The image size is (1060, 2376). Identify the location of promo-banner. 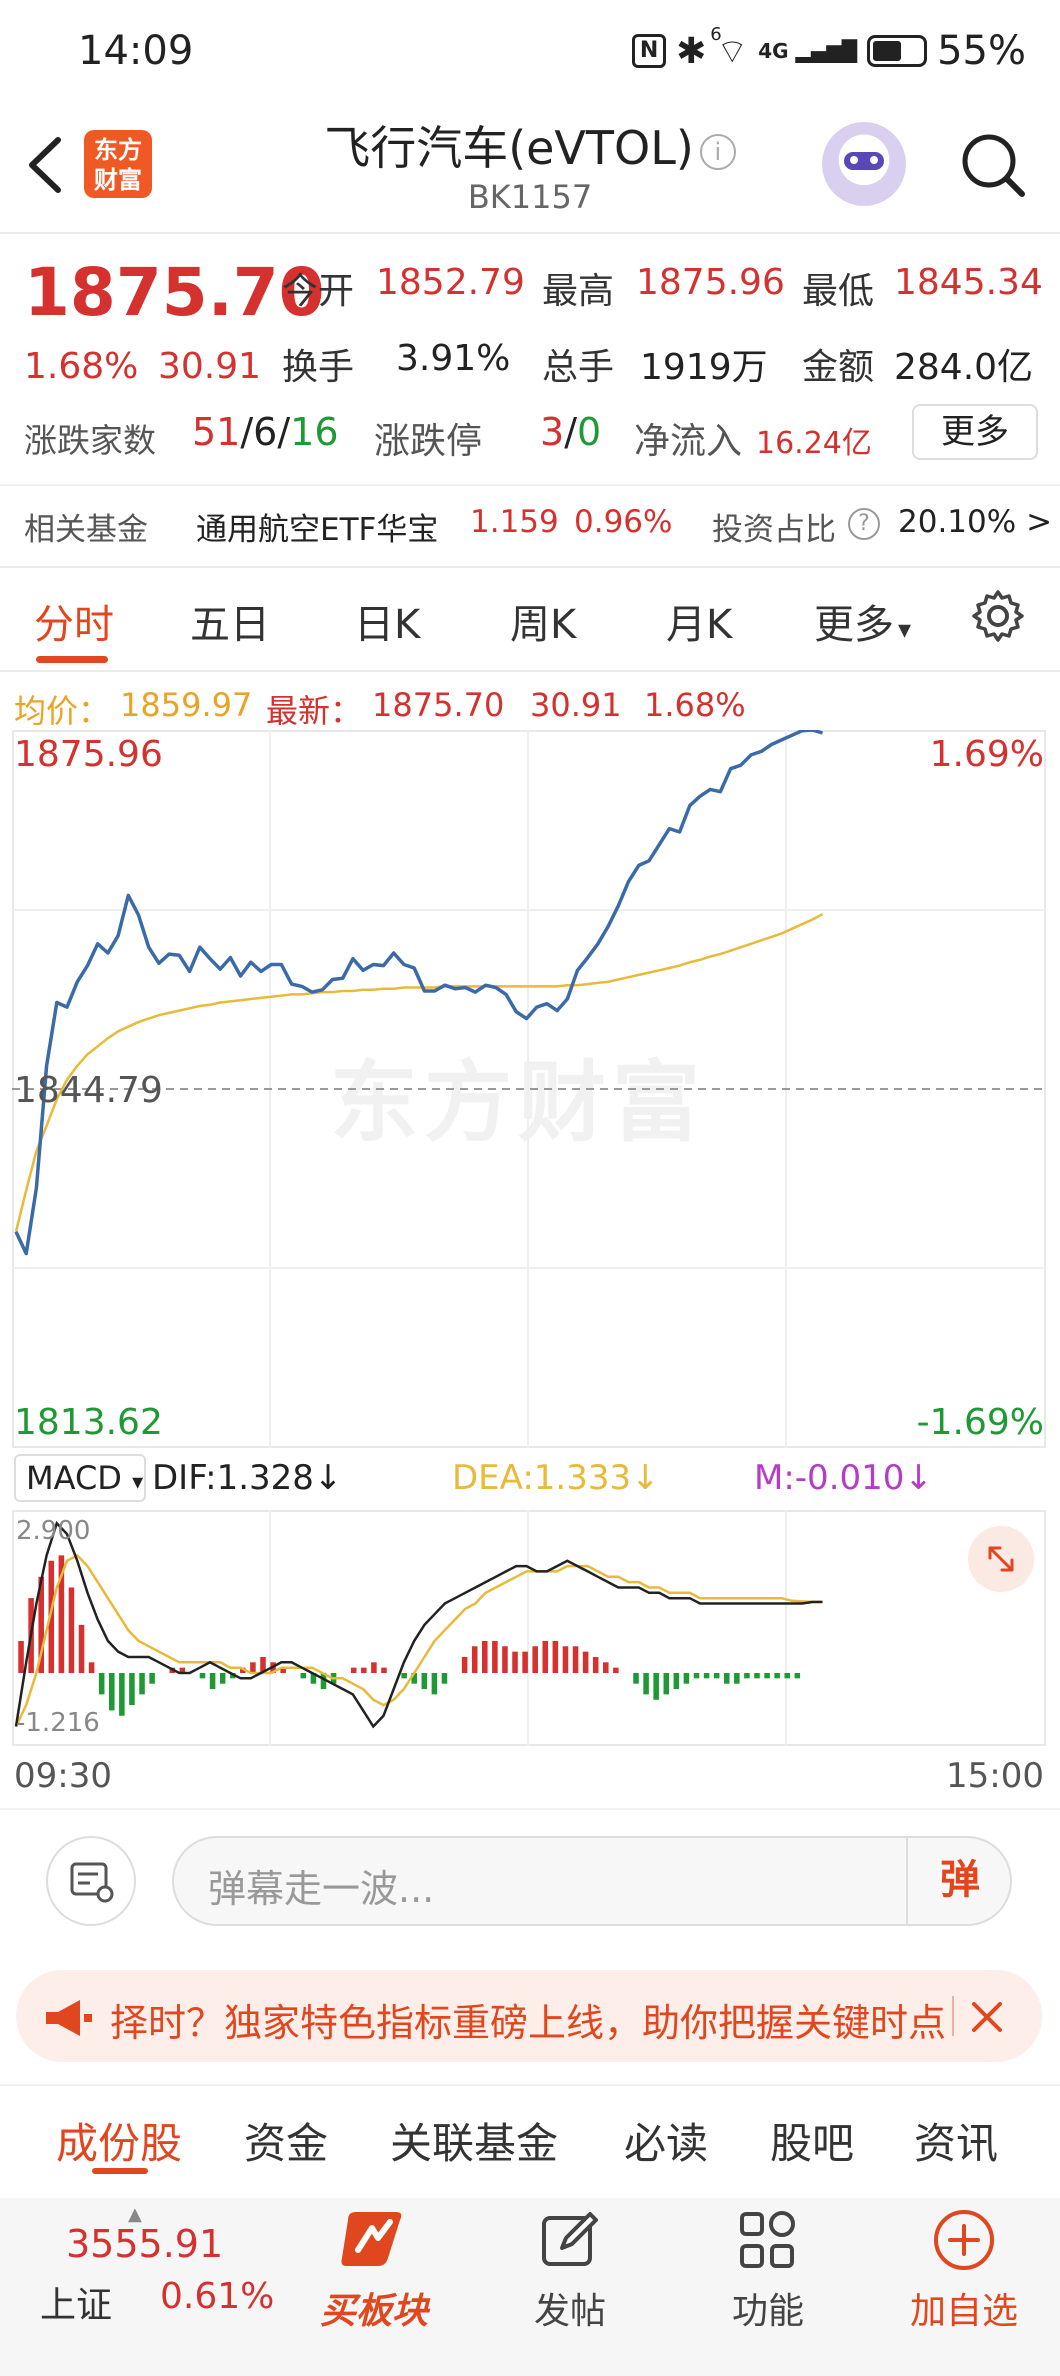
(529, 2016).